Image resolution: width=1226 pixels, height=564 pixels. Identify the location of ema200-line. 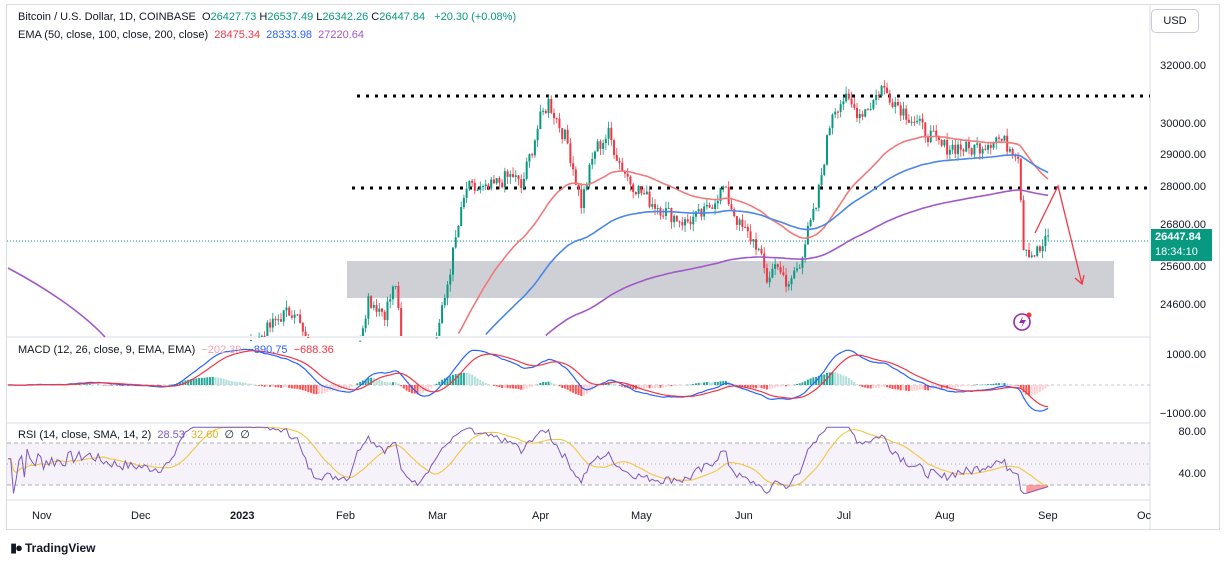
(797, 263).